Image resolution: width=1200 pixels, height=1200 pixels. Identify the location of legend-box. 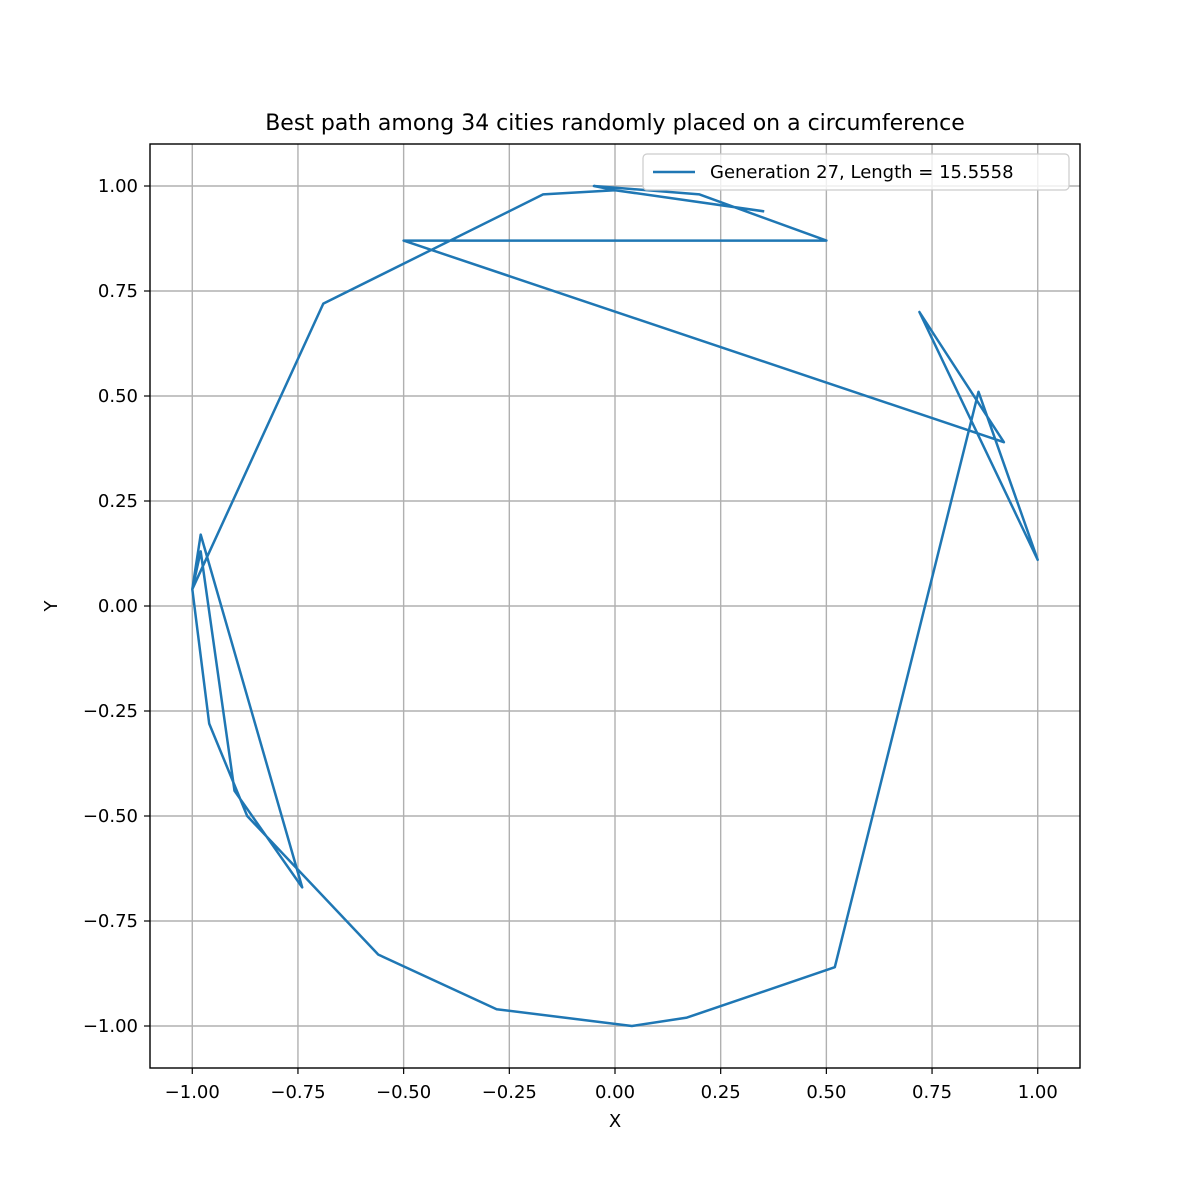
(856, 172).